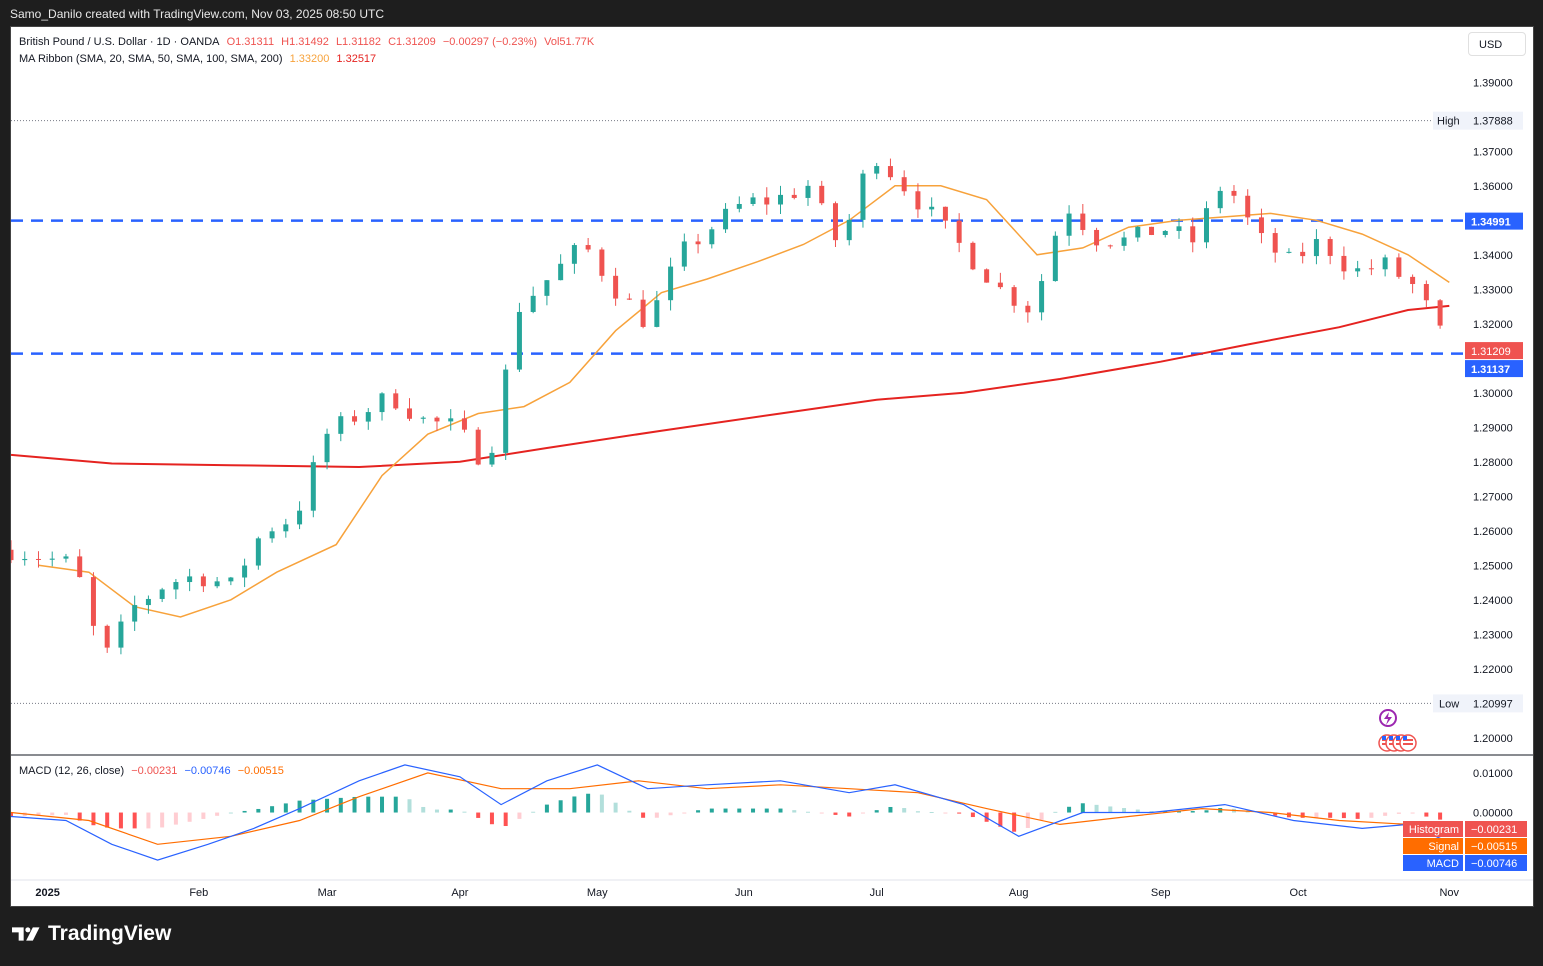 This screenshot has height=966, width=1543. What do you see at coordinates (1433, 846) in the screenshot?
I see `macd-tag-label-bg` at bounding box center [1433, 846].